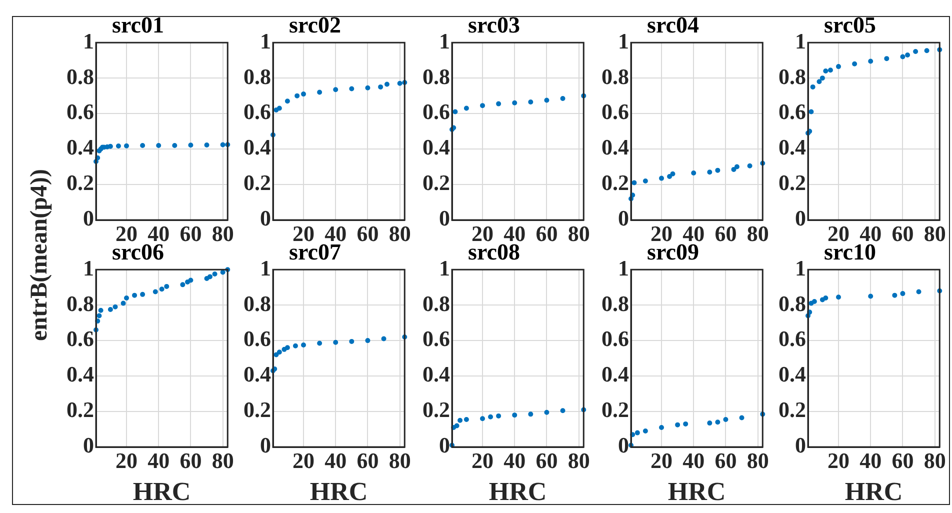 The height and width of the screenshot is (513, 952). I want to click on chart-title: src02, so click(315, 25).